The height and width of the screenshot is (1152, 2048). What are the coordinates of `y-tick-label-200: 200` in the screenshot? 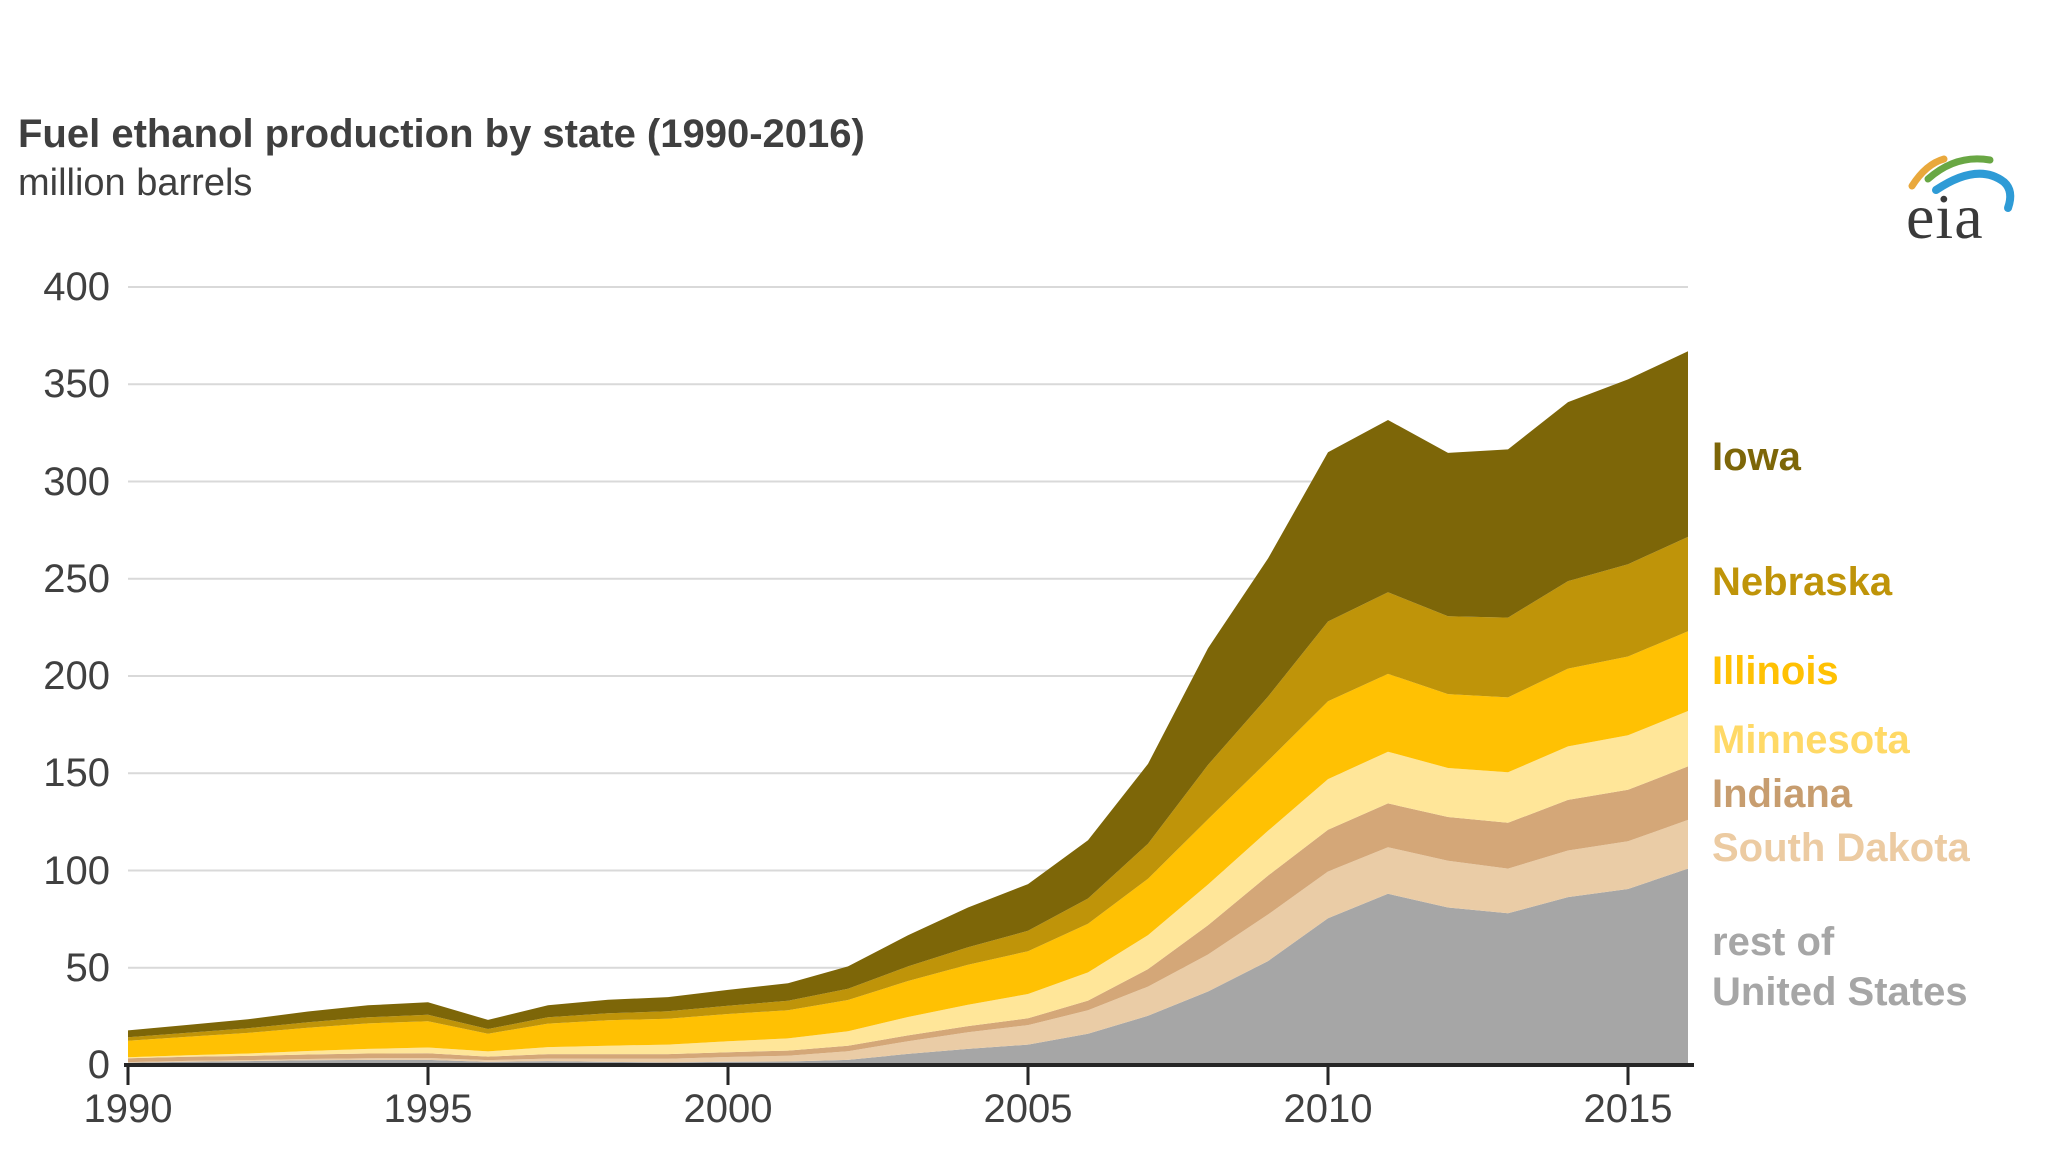 It's located at (76, 676).